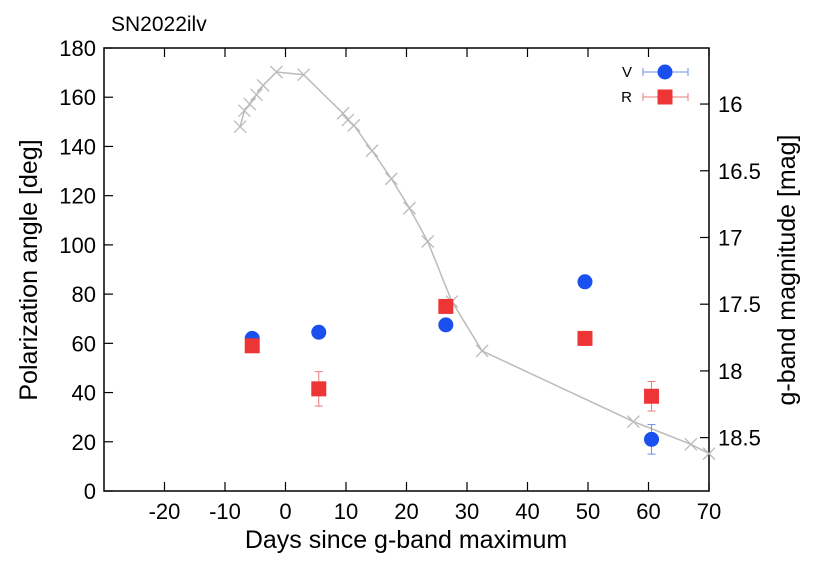 Image resolution: width=814 pixels, height=570 pixels. I want to click on legend-square-marker, so click(665, 97).